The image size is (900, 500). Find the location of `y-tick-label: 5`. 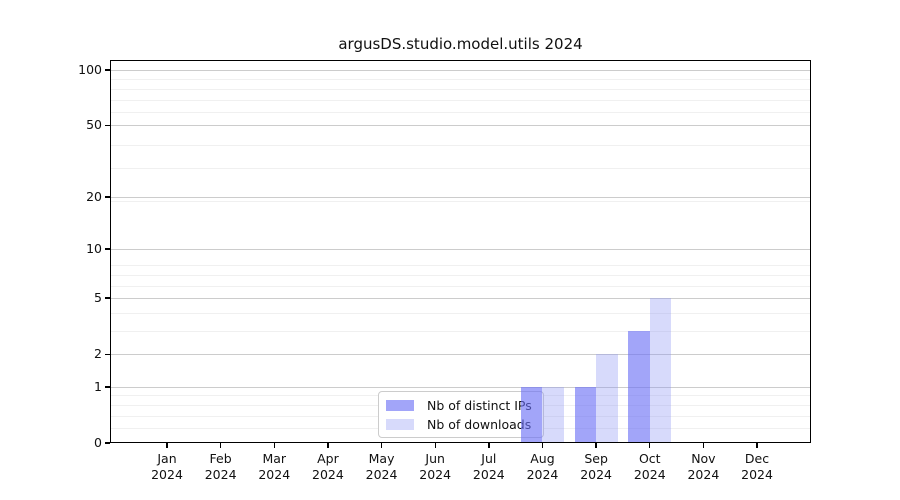

y-tick-label: 5 is located at coordinates (98, 298).